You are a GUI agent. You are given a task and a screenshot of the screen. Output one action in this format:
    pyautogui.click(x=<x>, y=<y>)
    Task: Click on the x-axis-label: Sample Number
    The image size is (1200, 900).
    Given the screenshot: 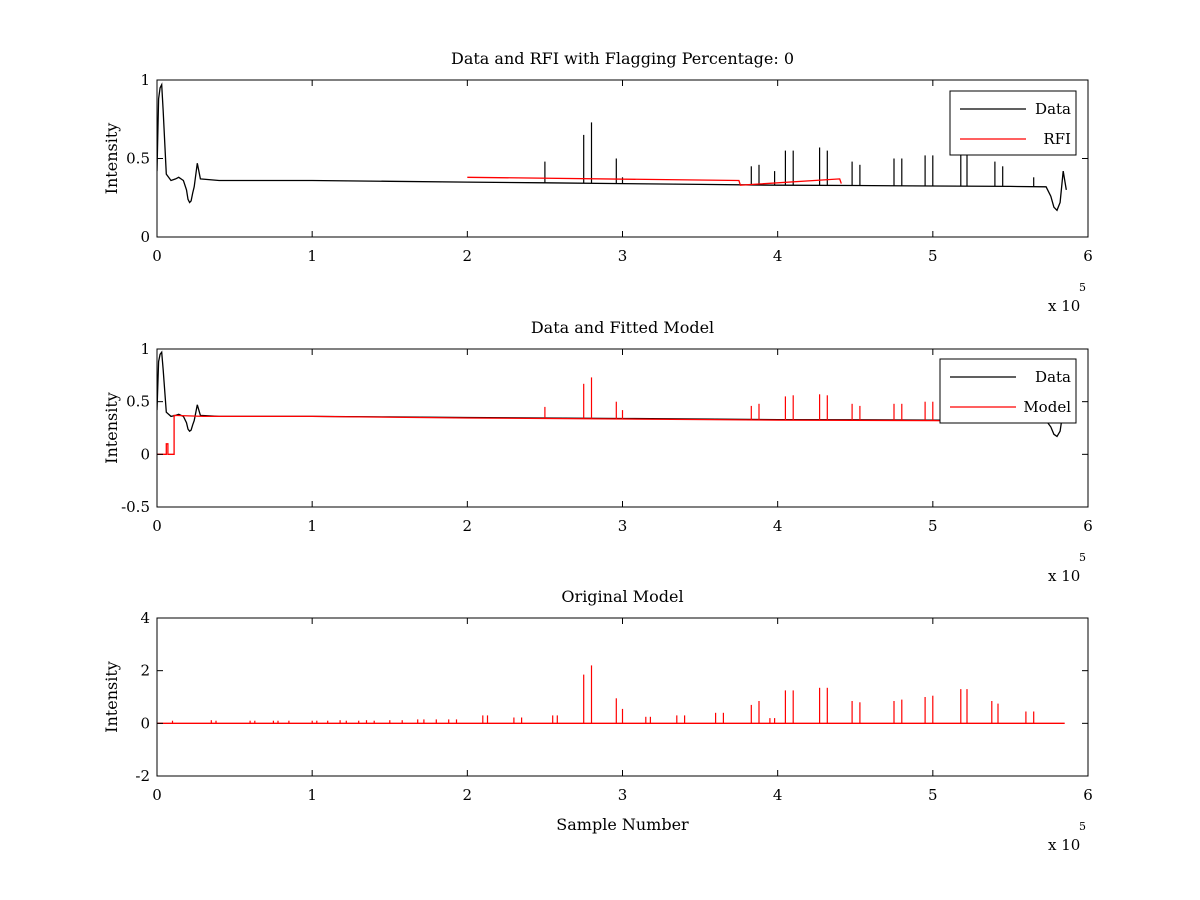 What is the action you would take?
    pyautogui.click(x=622, y=824)
    